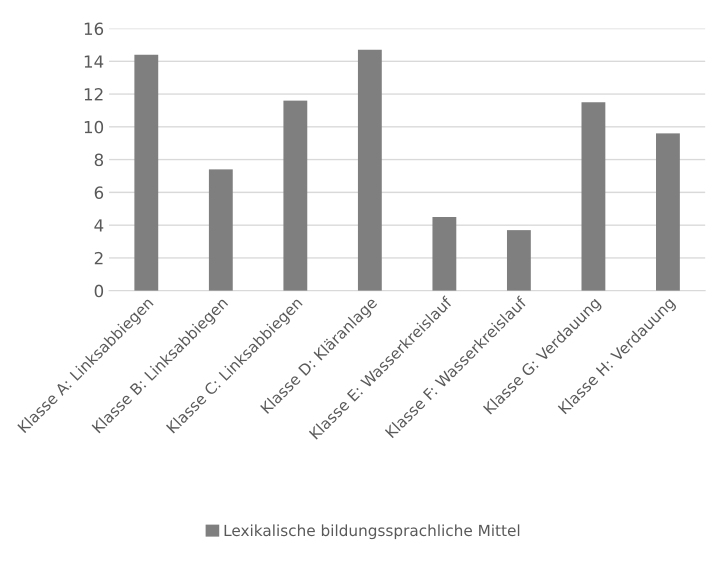 The height and width of the screenshot is (570, 727). I want to click on y-tick-label: 12, so click(93, 94).